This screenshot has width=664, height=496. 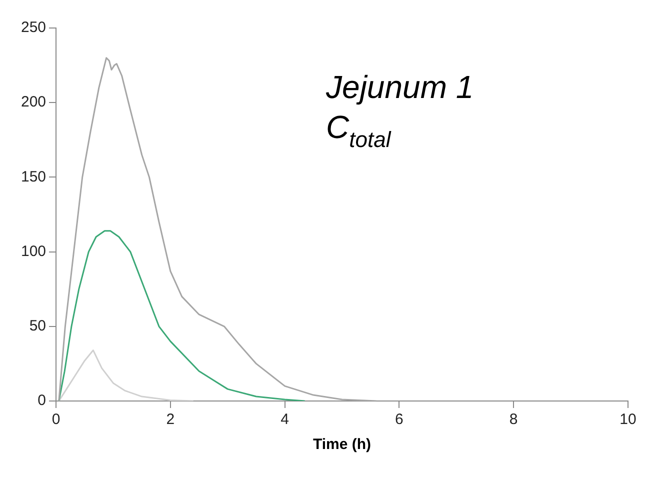 What do you see at coordinates (33, 251) in the screenshot?
I see `y-tick-label: 100` at bounding box center [33, 251].